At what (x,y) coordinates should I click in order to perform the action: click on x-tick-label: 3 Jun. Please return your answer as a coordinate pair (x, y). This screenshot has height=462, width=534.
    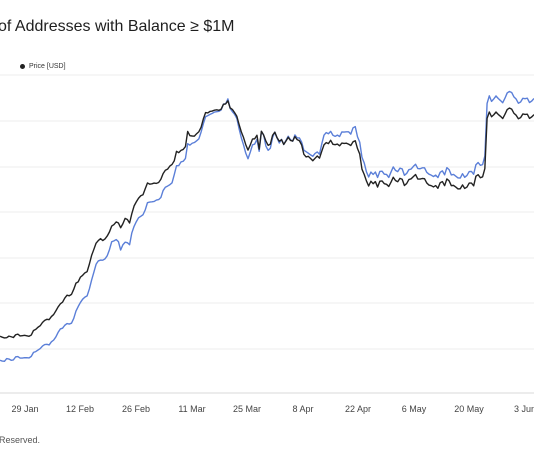
    Looking at the image, I should click on (524, 409).